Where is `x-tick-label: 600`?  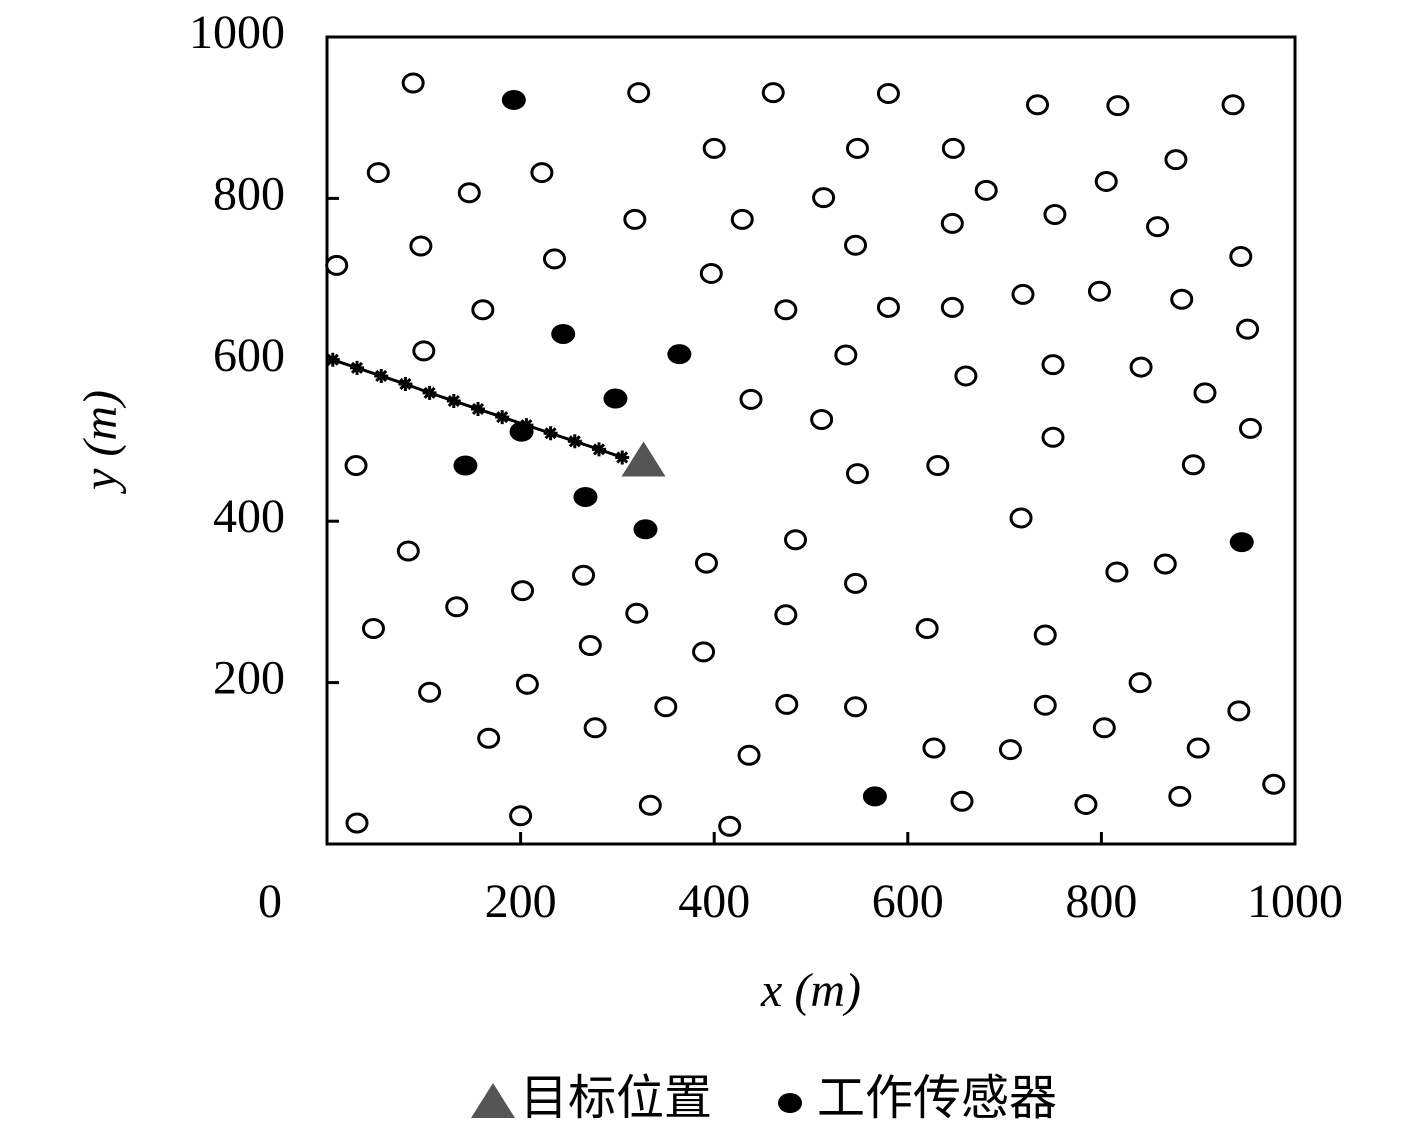
x-tick-label: 600 is located at coordinates (908, 901).